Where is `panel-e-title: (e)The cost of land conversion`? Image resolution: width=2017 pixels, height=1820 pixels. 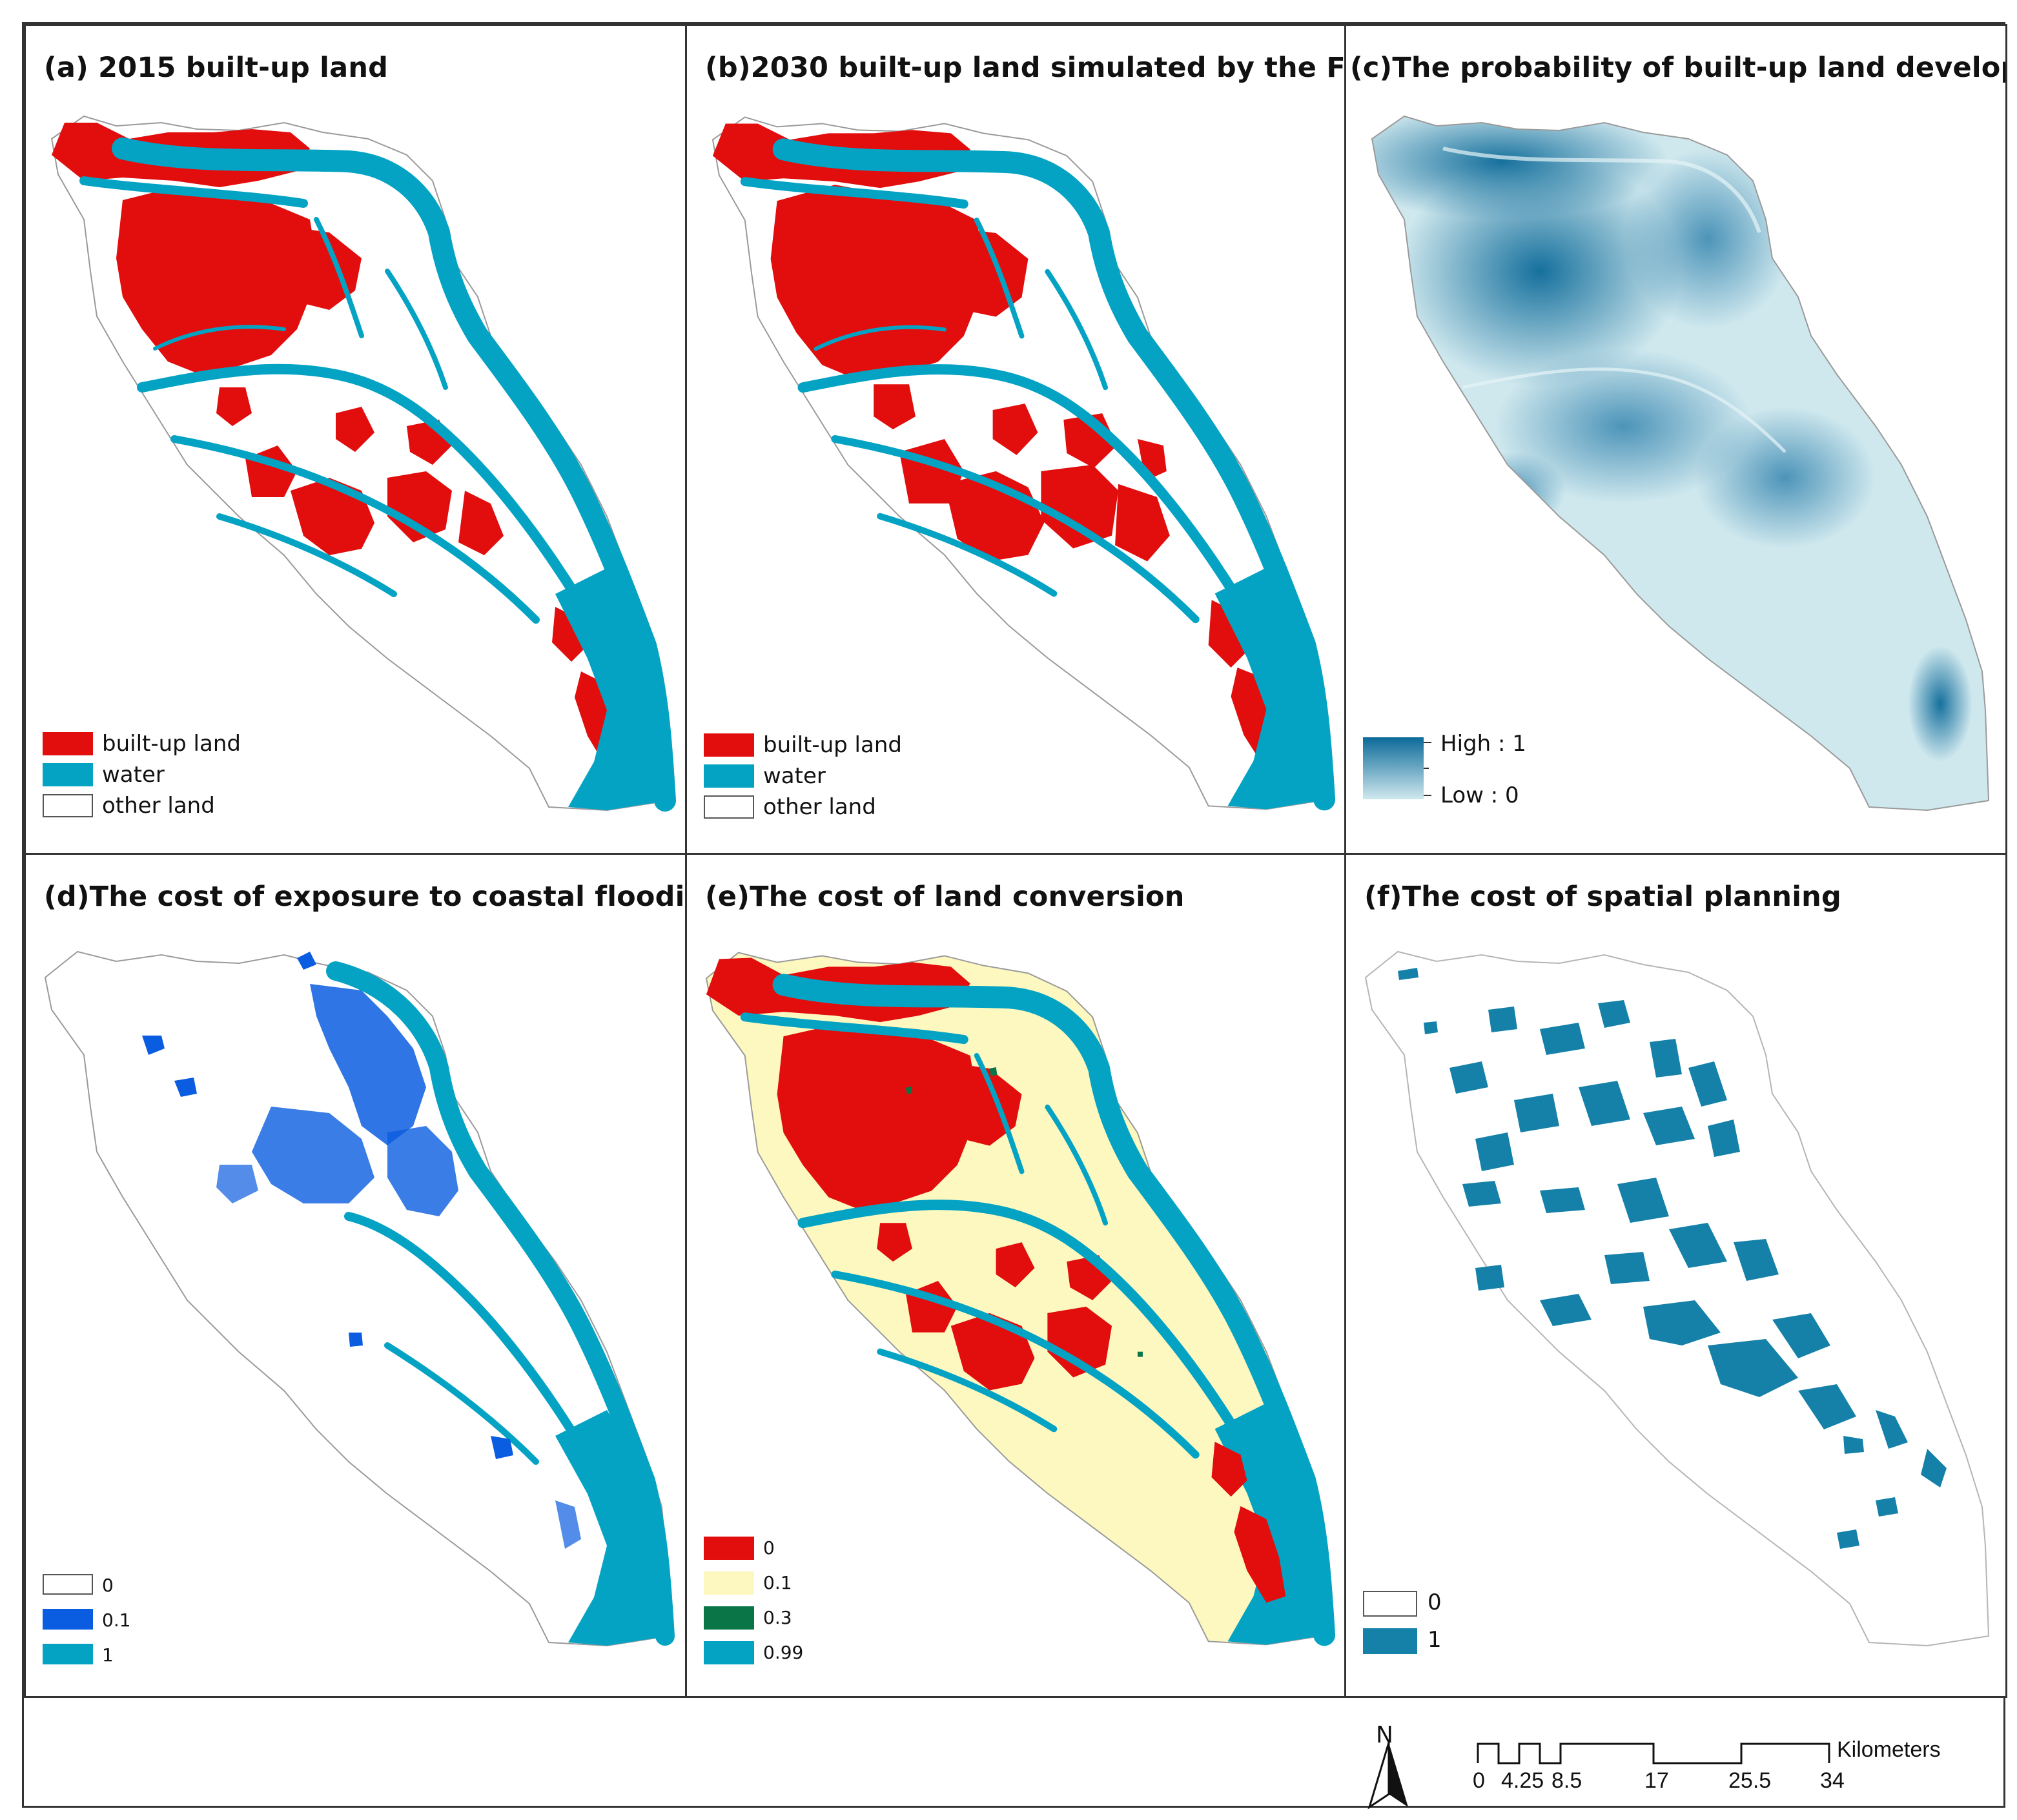
panel-e-title: (e)The cost of land conversion is located at coordinates (945, 897).